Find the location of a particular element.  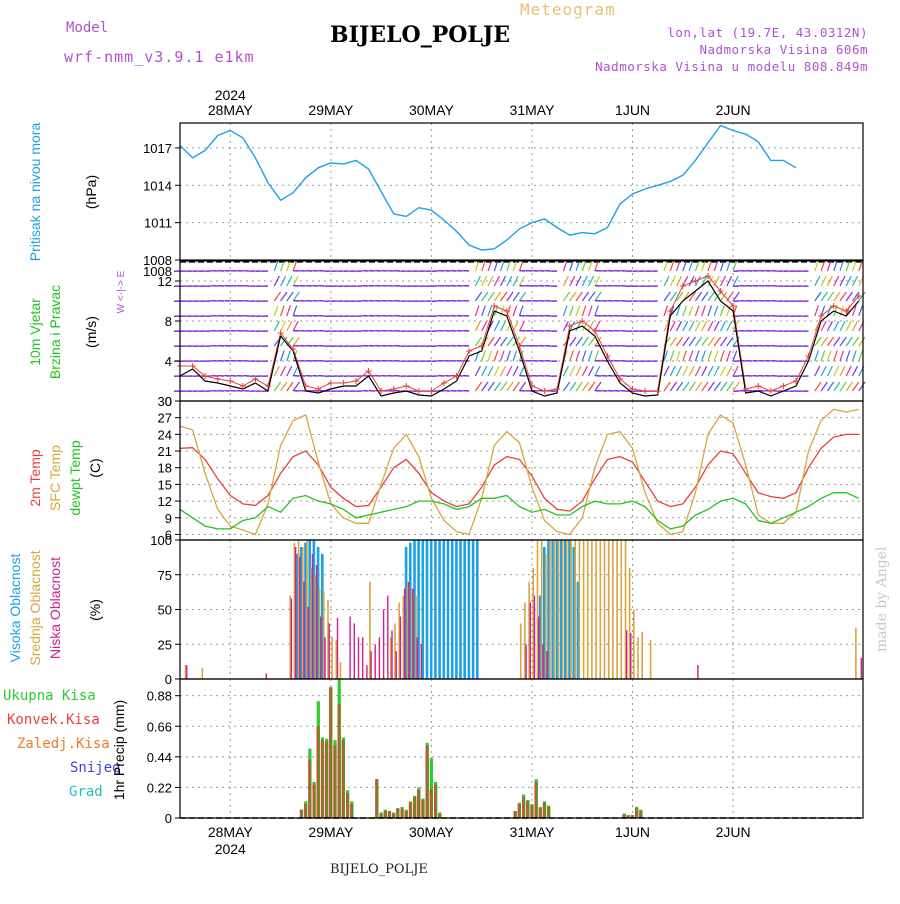

top-day-label: 31MAY is located at coordinates (533, 110).